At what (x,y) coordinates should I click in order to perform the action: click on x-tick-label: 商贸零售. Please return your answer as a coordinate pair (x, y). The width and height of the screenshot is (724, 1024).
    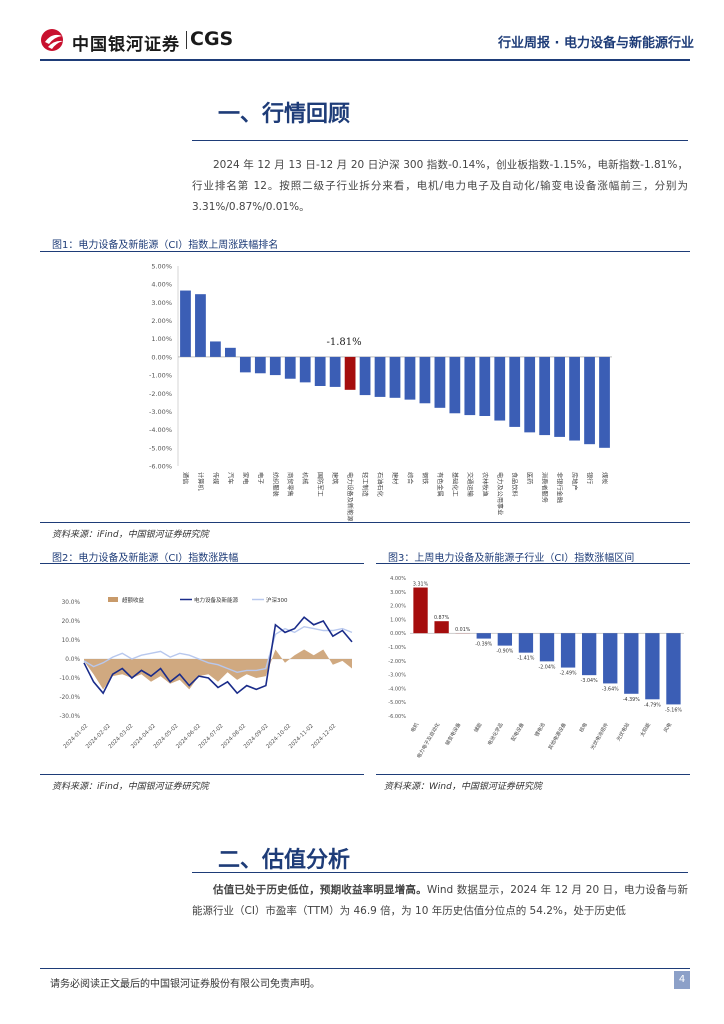
    Looking at the image, I should click on (290, 484).